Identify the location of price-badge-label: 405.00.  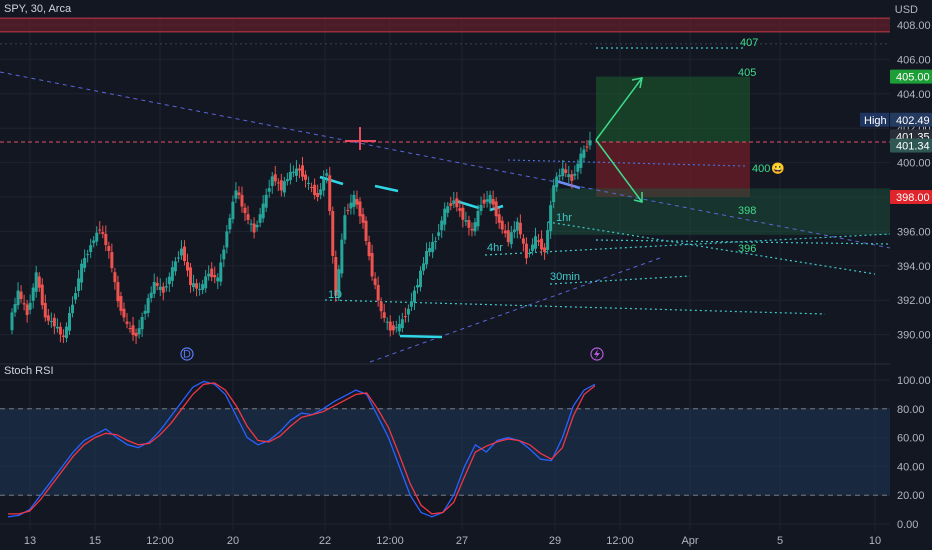
(913, 78).